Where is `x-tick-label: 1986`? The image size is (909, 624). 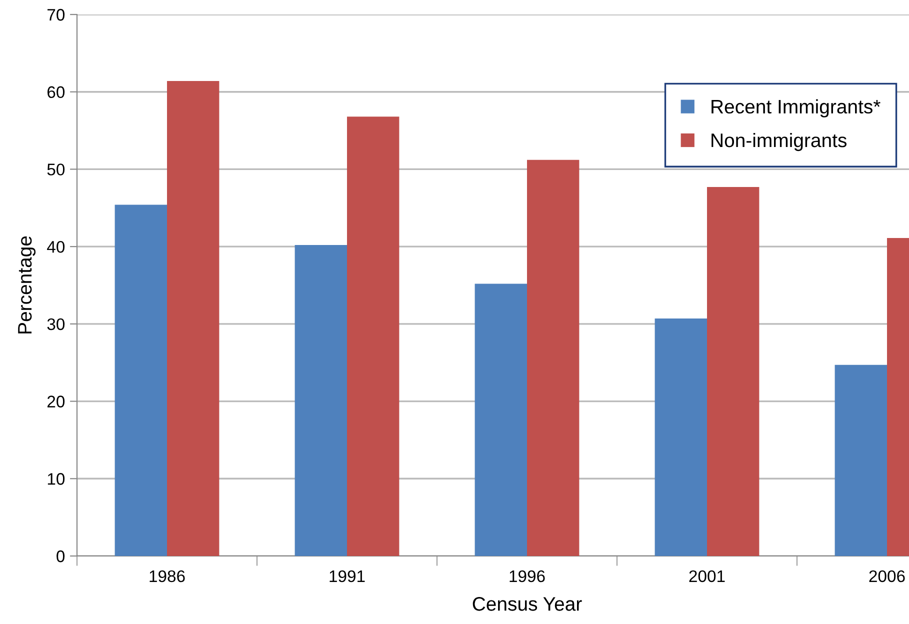
x-tick-label: 1986 is located at coordinates (167, 576).